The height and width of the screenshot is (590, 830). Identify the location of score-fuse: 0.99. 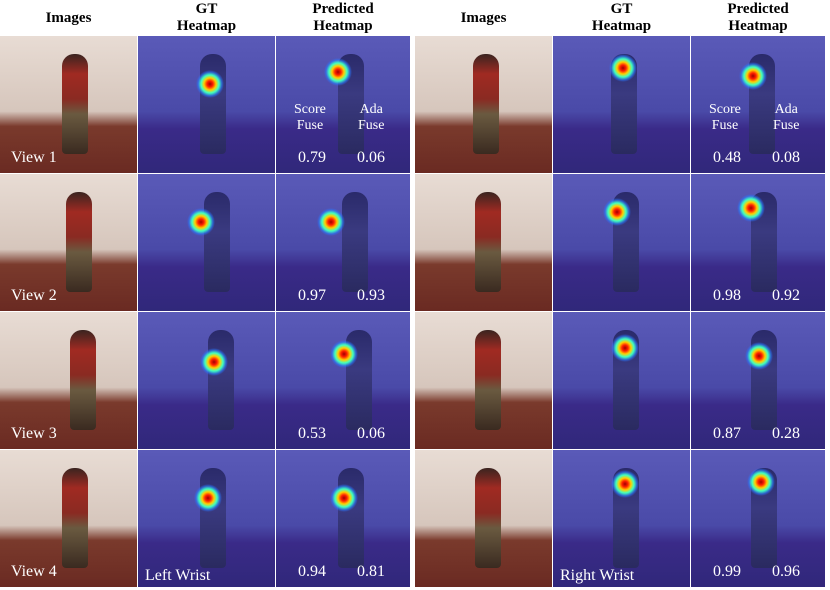
(727, 571).